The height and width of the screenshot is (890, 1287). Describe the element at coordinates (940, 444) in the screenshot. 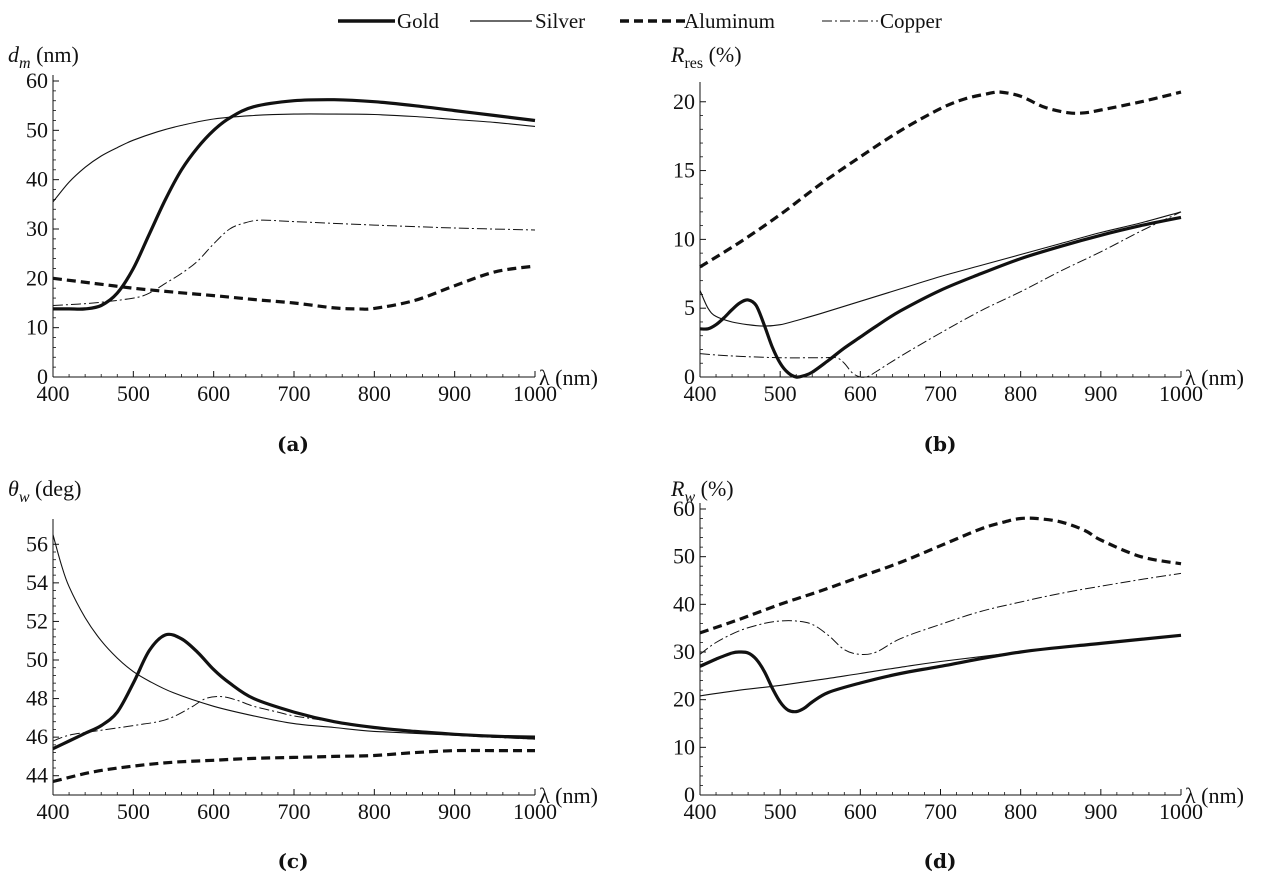

I see `panel-caption: (b)` at that location.